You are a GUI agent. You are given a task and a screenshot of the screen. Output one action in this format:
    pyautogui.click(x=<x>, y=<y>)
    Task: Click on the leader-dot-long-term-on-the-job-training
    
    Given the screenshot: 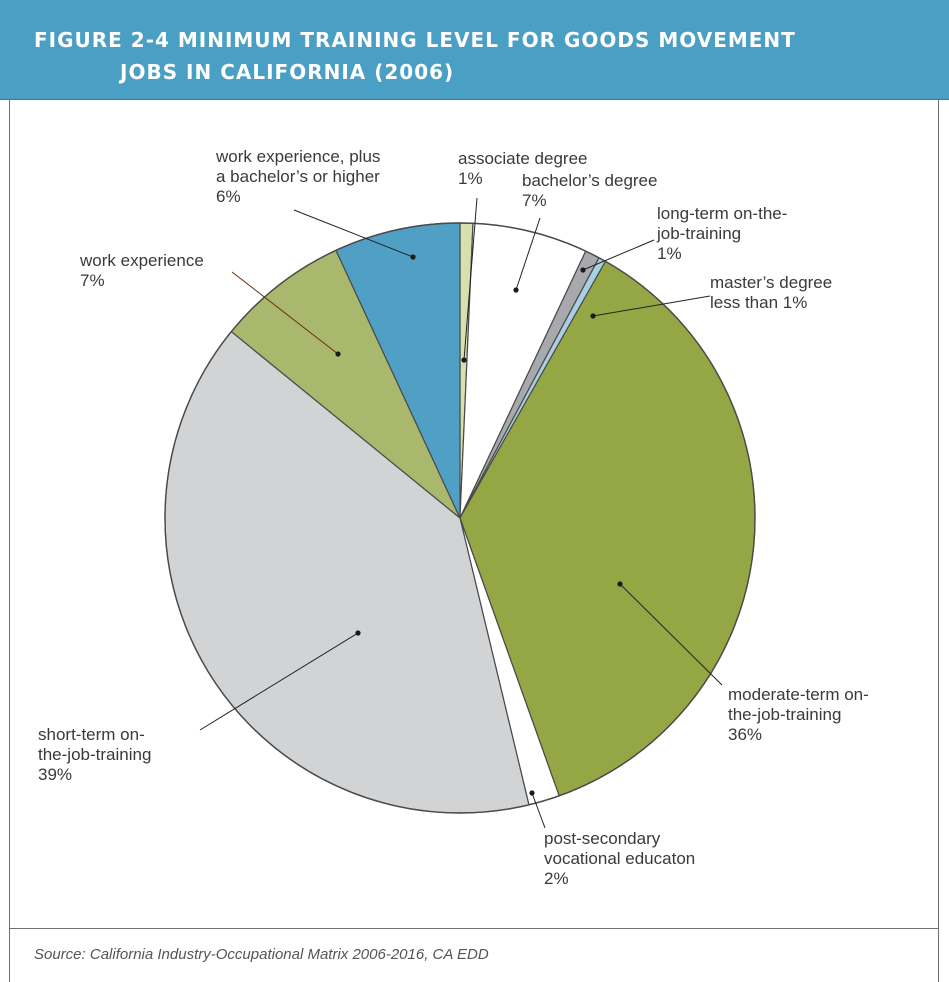 What is the action you would take?
    pyautogui.click(x=583, y=270)
    